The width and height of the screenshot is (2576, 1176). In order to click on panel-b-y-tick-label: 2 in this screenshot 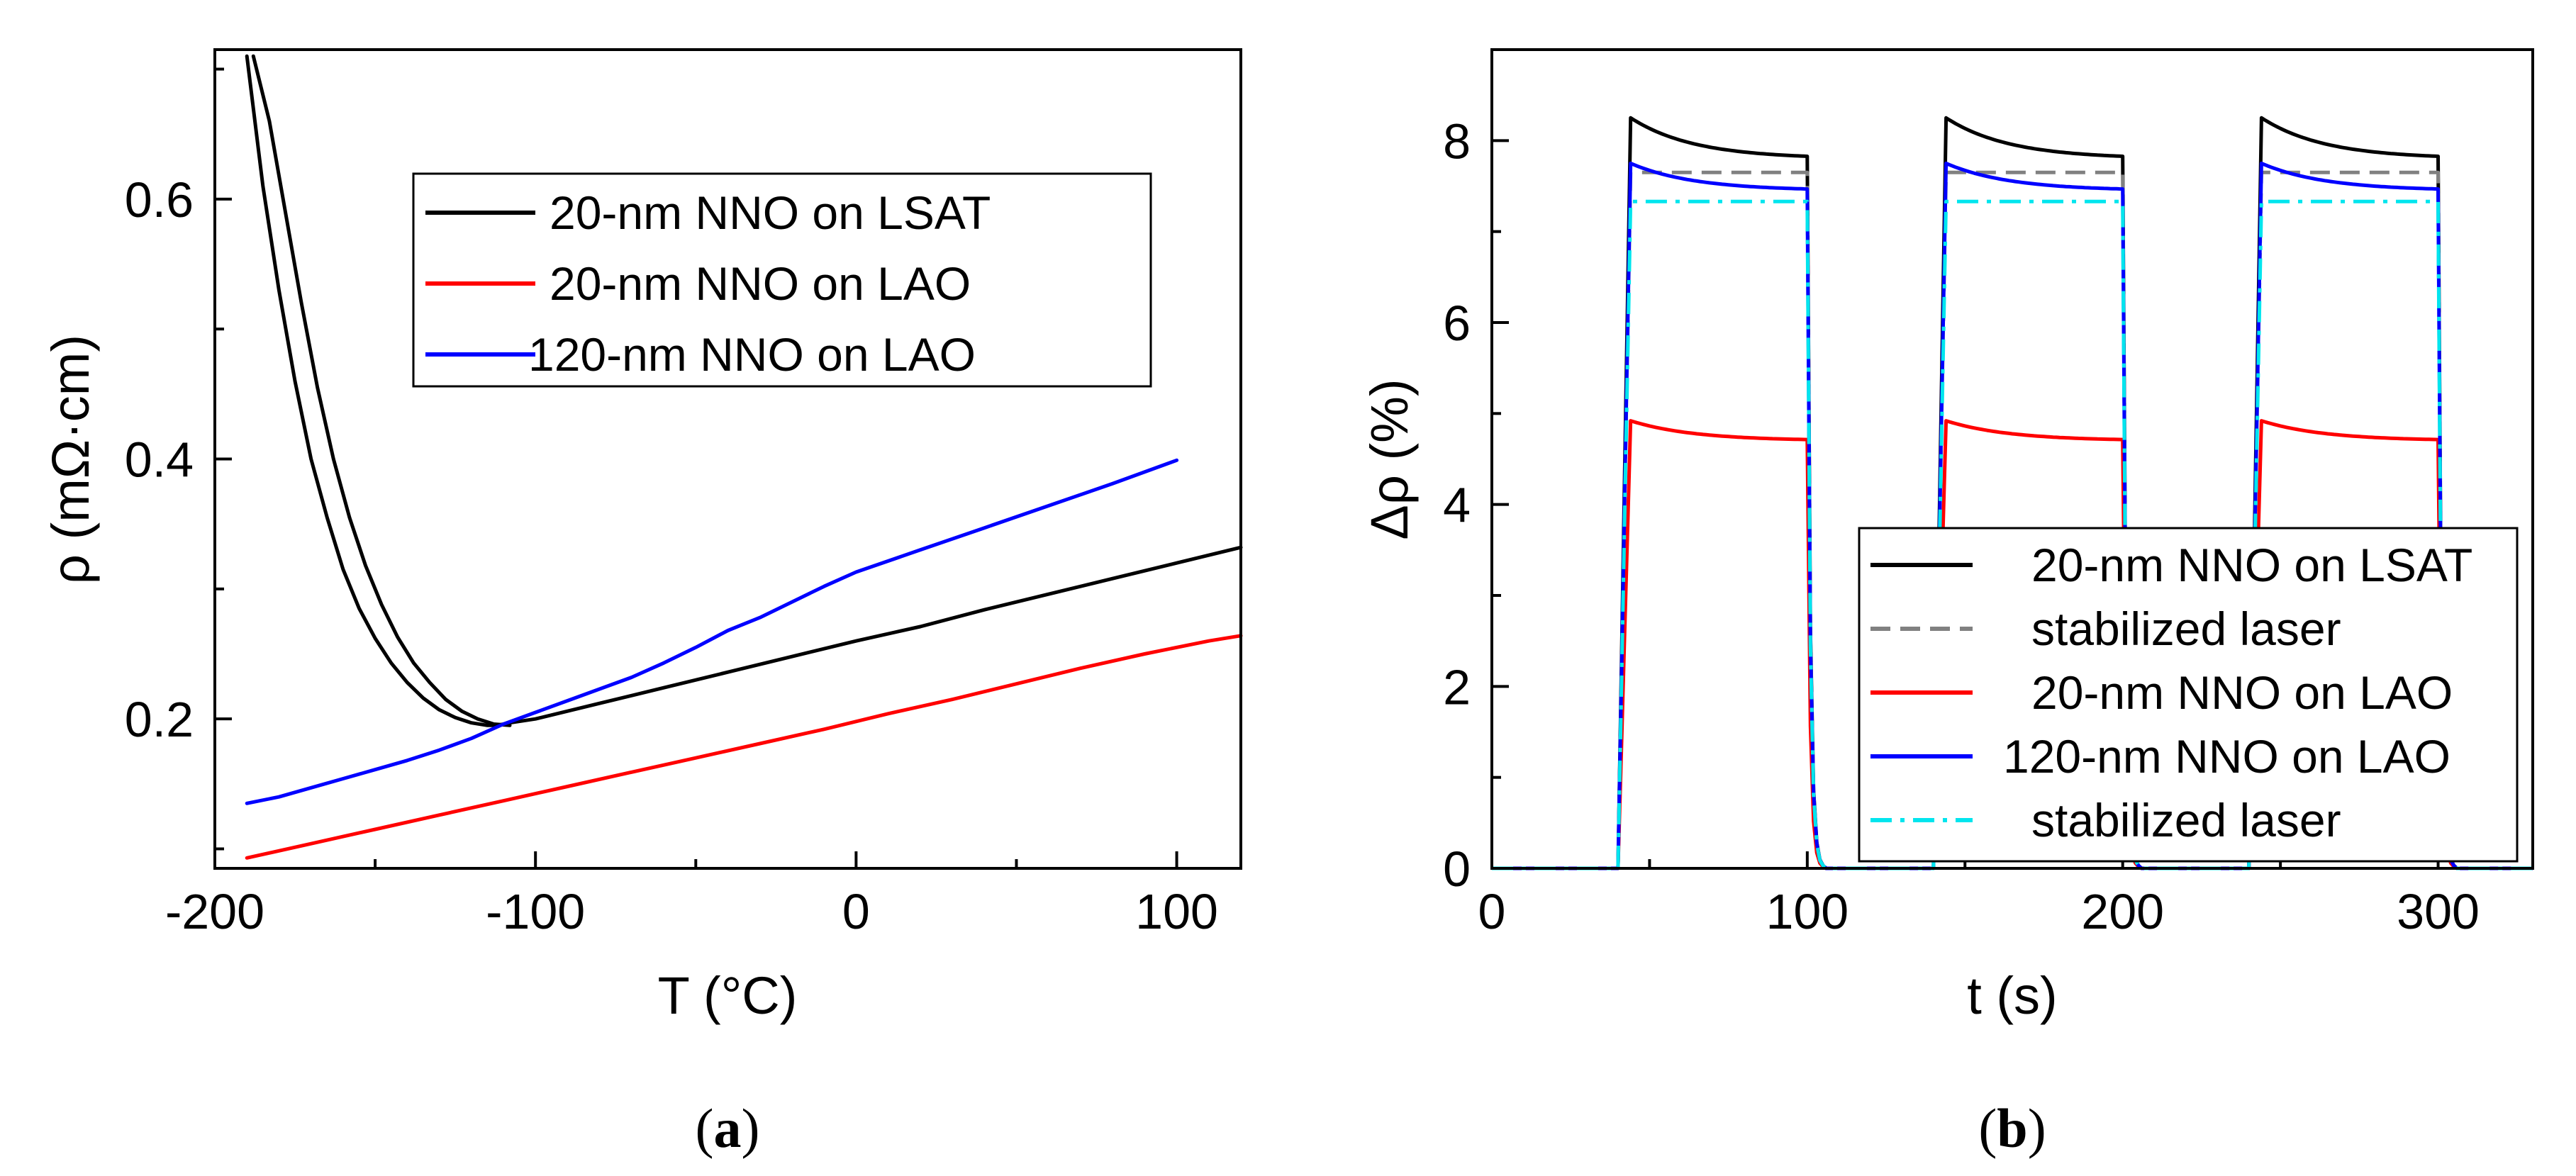, I will do `click(1457, 687)`.